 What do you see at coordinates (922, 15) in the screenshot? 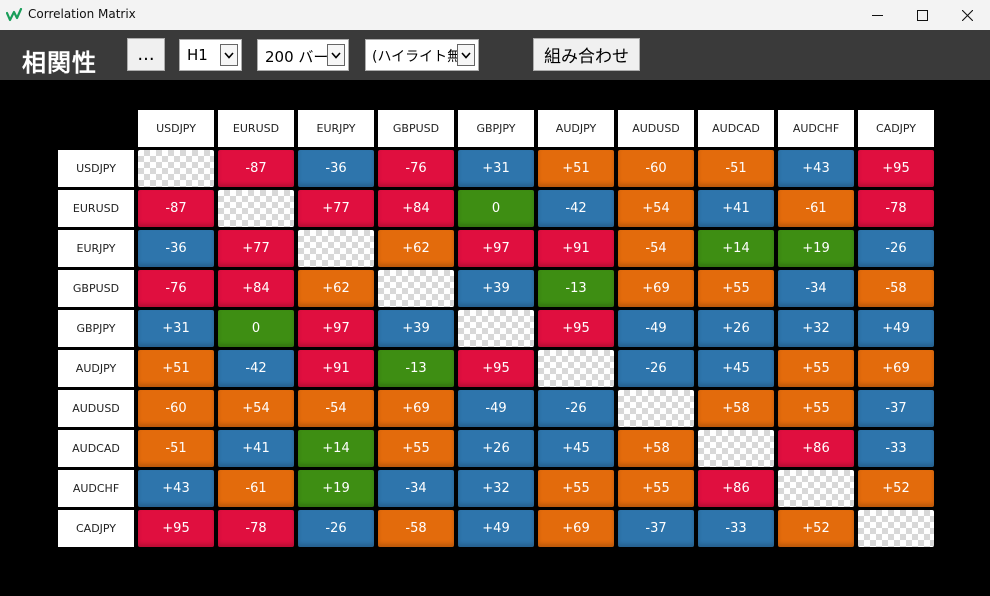
I see `maximize-button` at bounding box center [922, 15].